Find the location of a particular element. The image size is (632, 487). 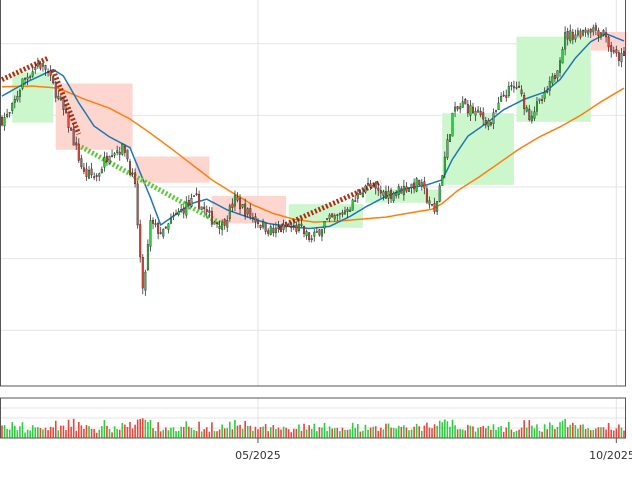

x-tick-label: 10/2025 is located at coordinates (610, 455).